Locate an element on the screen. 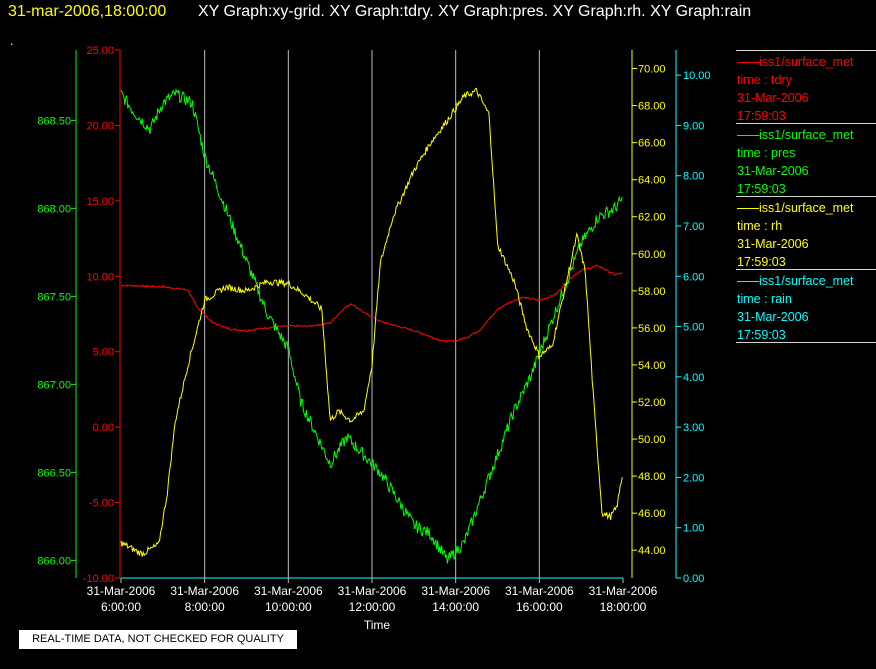  rh-tick-label: 62.00 is located at coordinates (652, 218).